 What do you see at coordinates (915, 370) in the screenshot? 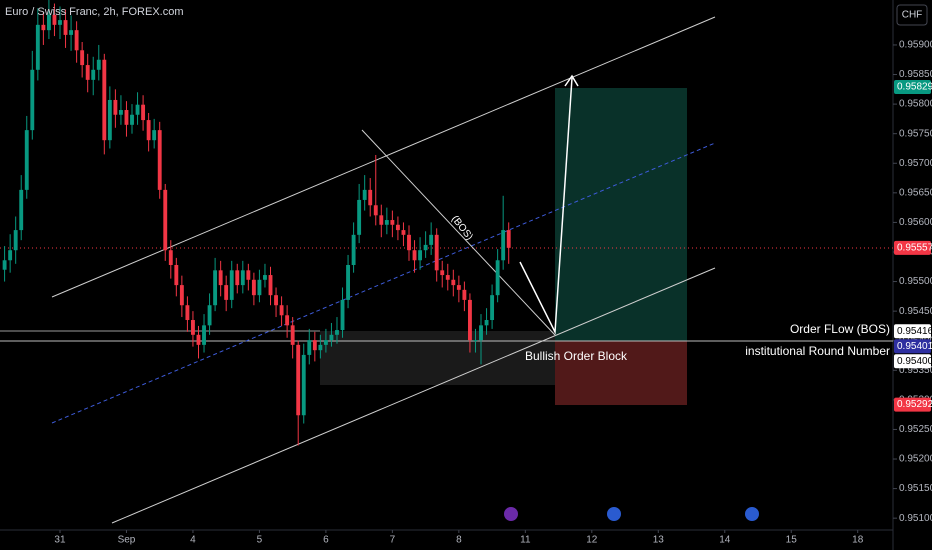
I see `y-tick-label: 0.95350` at bounding box center [915, 370].